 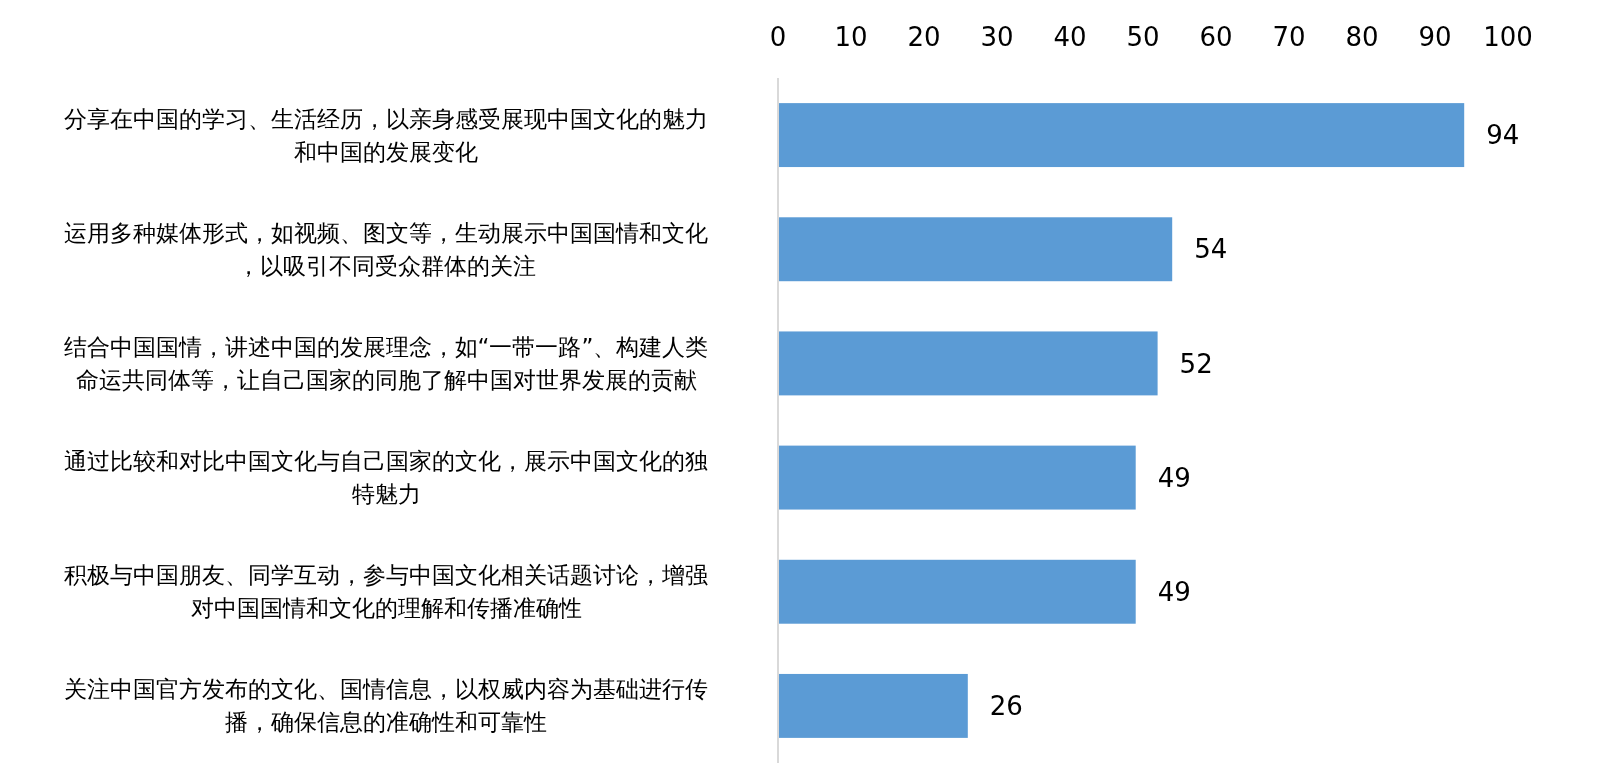 What do you see at coordinates (386, 363) in the screenshot?
I see `y-tick-label: 结合中国国情，讲述中国的发展理念，如“一带一路”、构建人类命运共同体等，让自己国家的同胞了解中国对世界发展的贡献` at bounding box center [386, 363].